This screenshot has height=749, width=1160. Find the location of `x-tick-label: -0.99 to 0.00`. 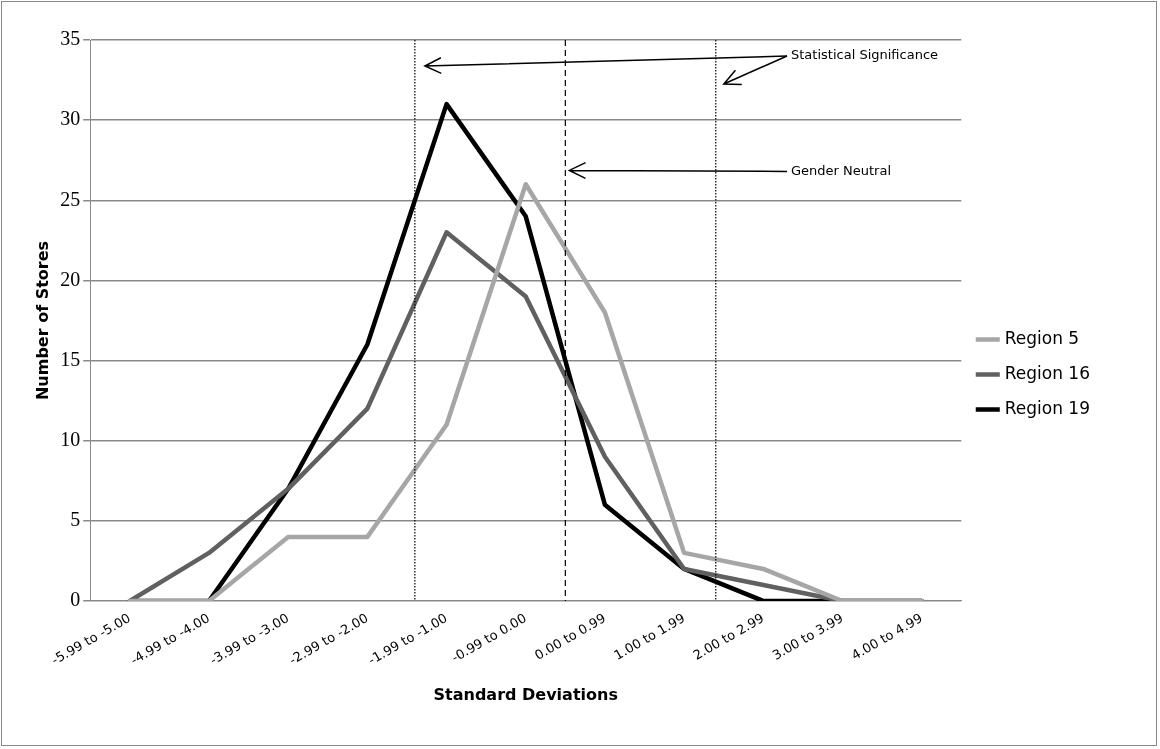

x-tick-label: -0.99 to 0.00 is located at coordinates (488, 638).